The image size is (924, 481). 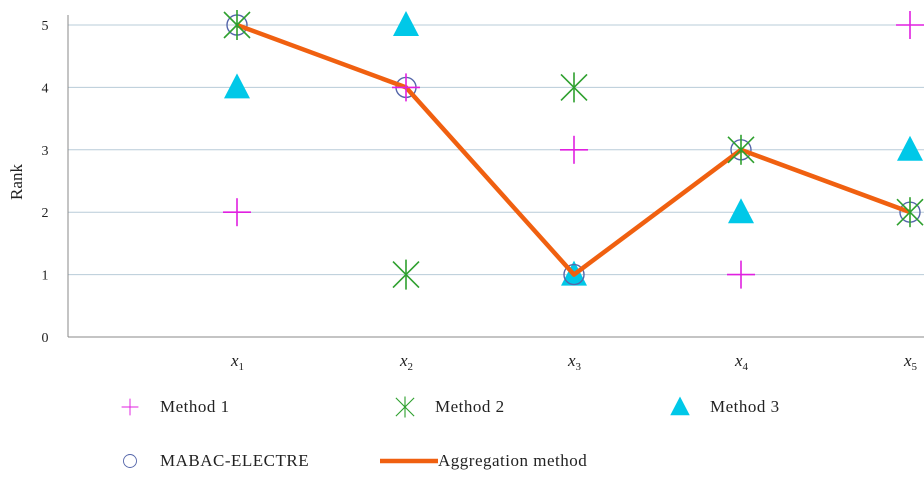 I want to click on x-tick-labels: x1 x2 x3 x4 x5, so click(x=574, y=362).